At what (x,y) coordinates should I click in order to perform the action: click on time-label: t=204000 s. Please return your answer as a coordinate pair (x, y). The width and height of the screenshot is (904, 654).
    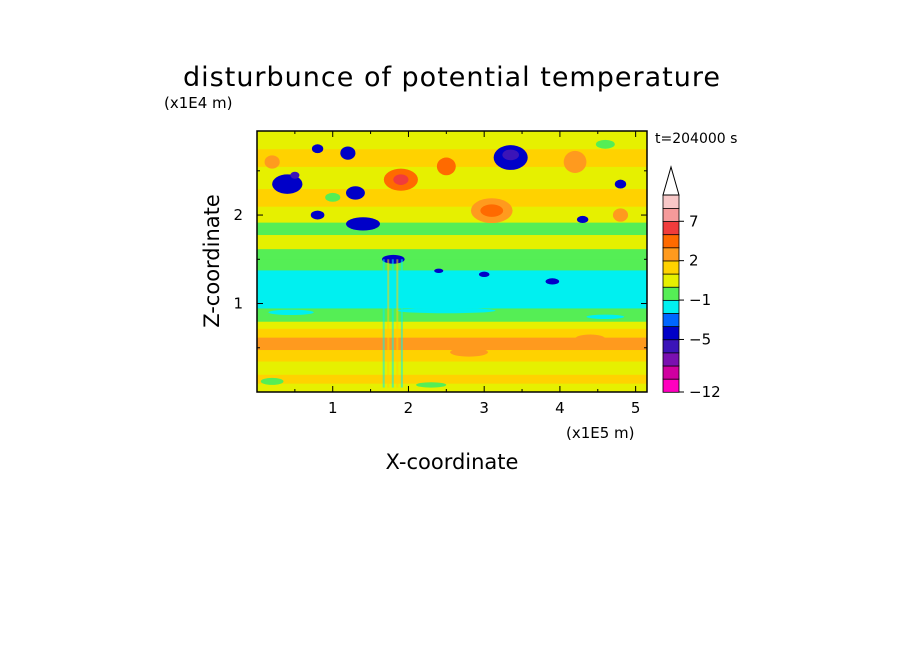
    Looking at the image, I should click on (696, 139).